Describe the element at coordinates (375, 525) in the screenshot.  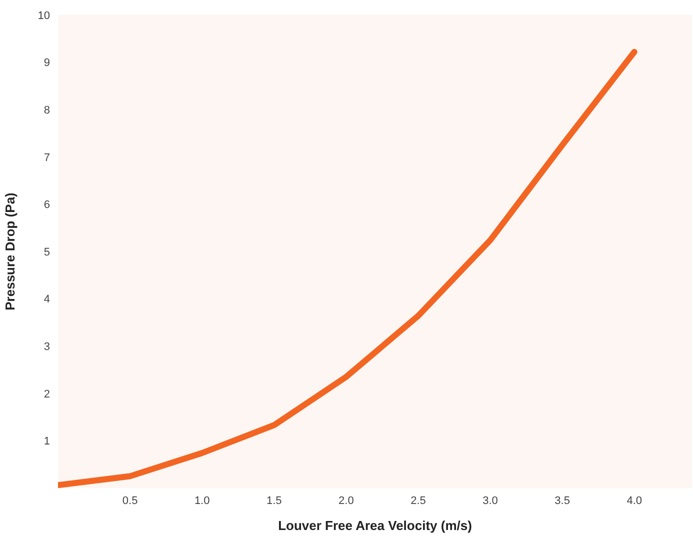
I see `x-axis-title: Louver Free Area Velocity (m/s)` at that location.